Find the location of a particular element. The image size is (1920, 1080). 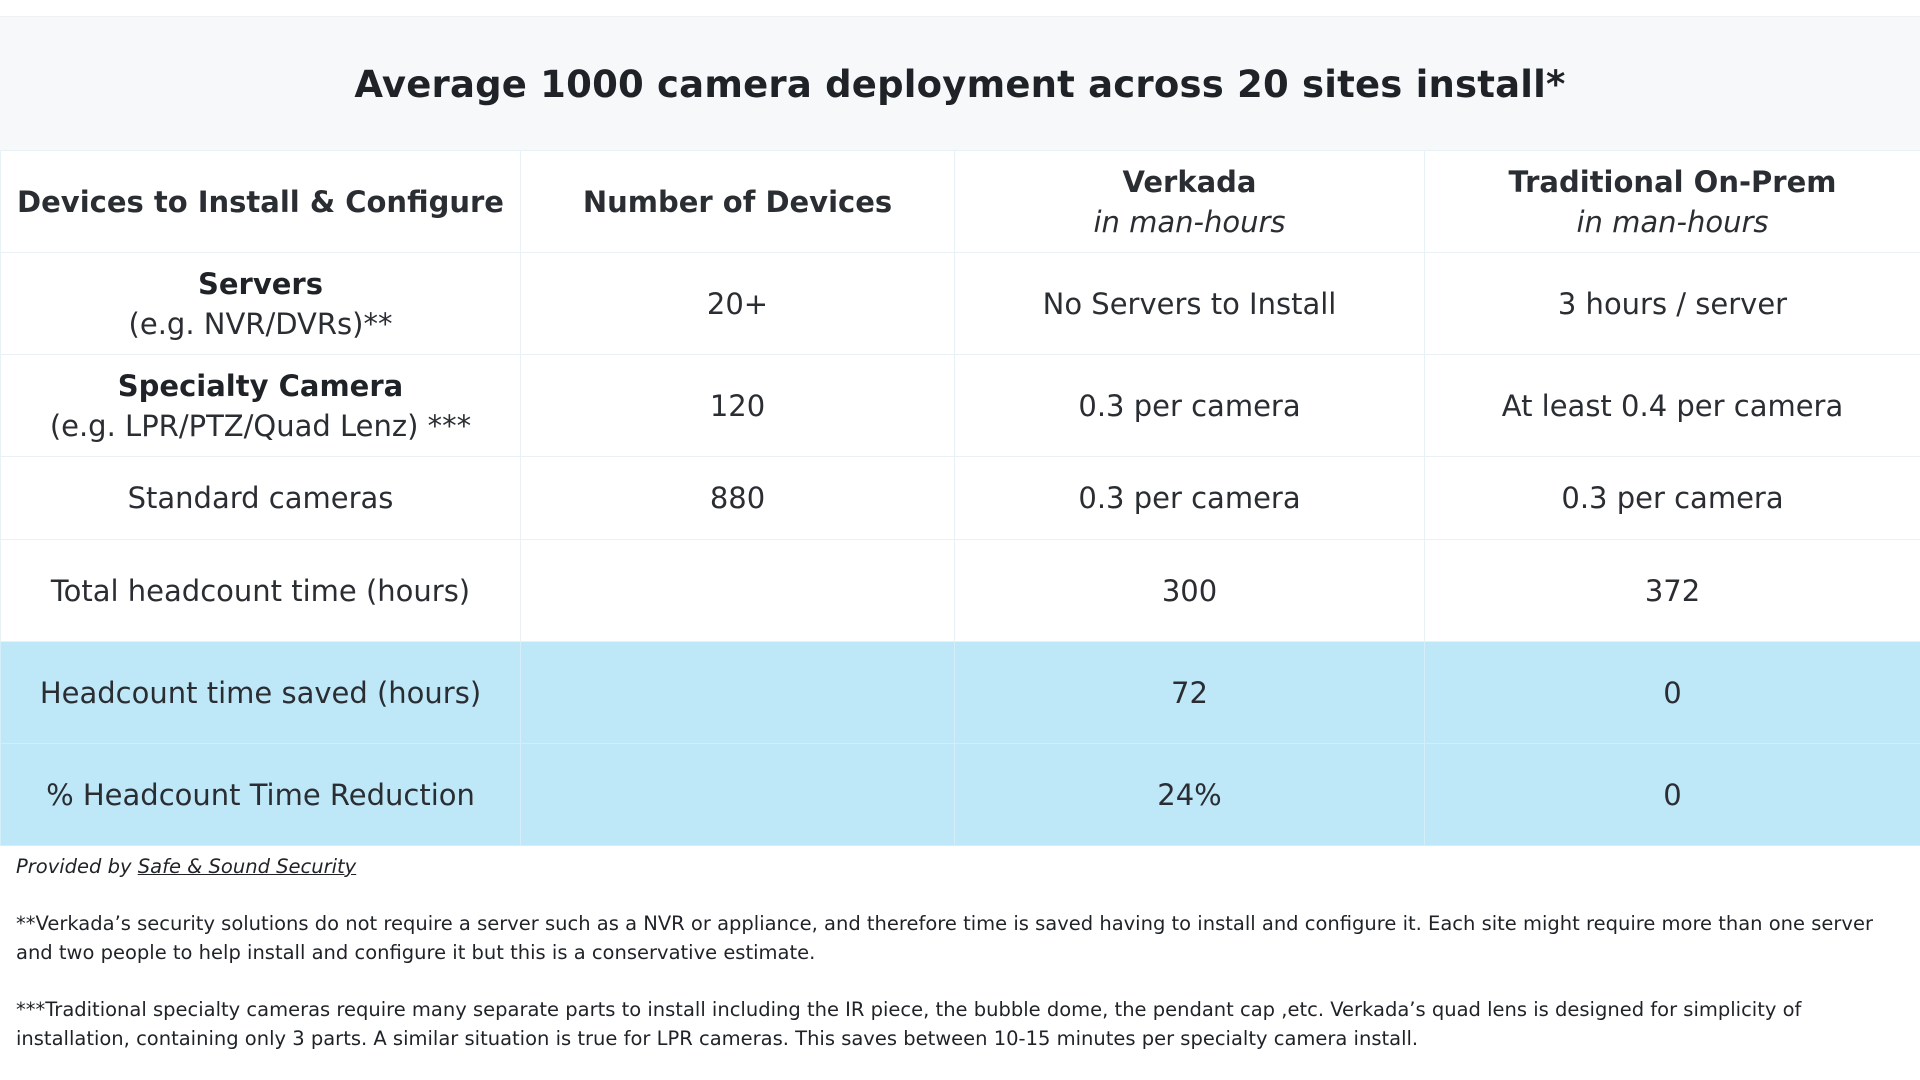

row-label: Standard cameras is located at coordinates (260, 498).